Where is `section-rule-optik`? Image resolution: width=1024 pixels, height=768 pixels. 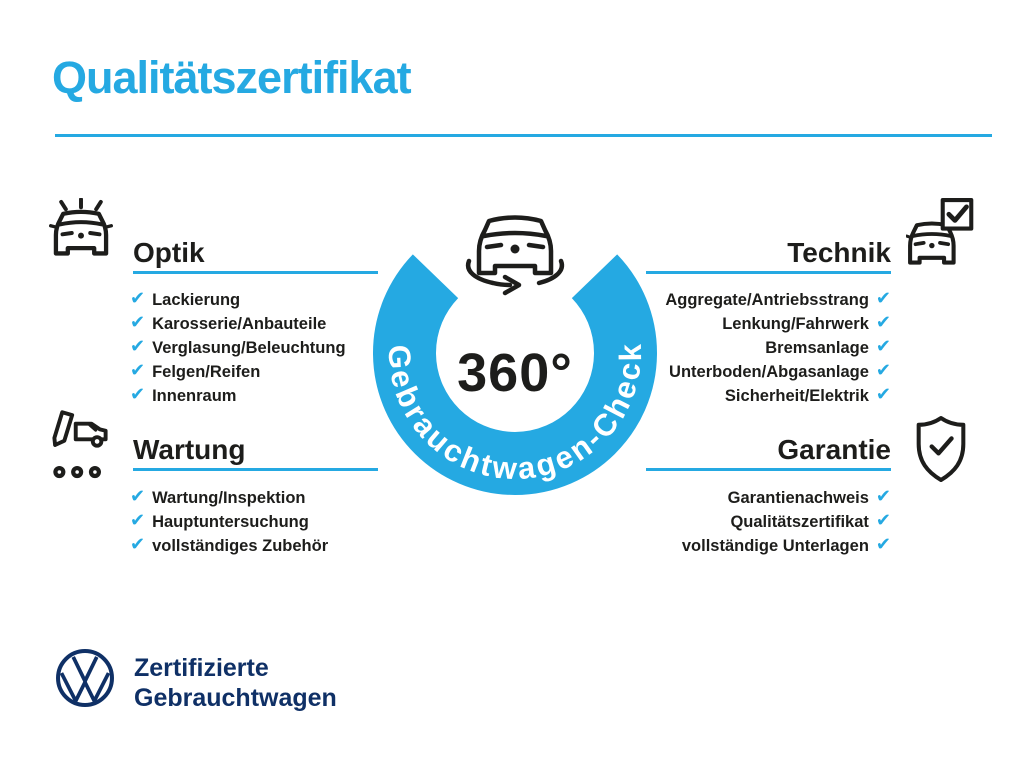 section-rule-optik is located at coordinates (255, 272).